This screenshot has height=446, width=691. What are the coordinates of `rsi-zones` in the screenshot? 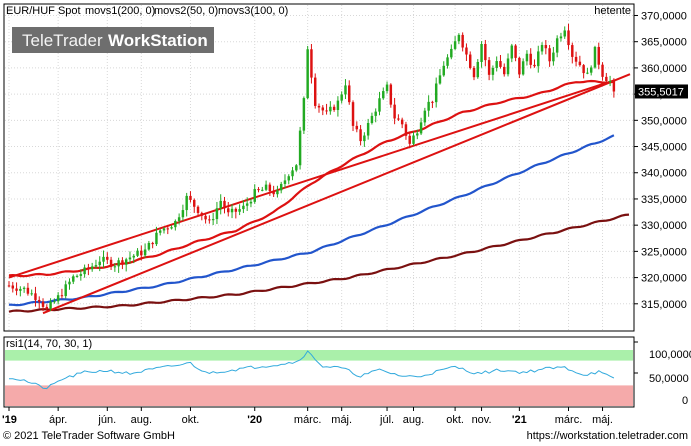 It's located at (321, 373).